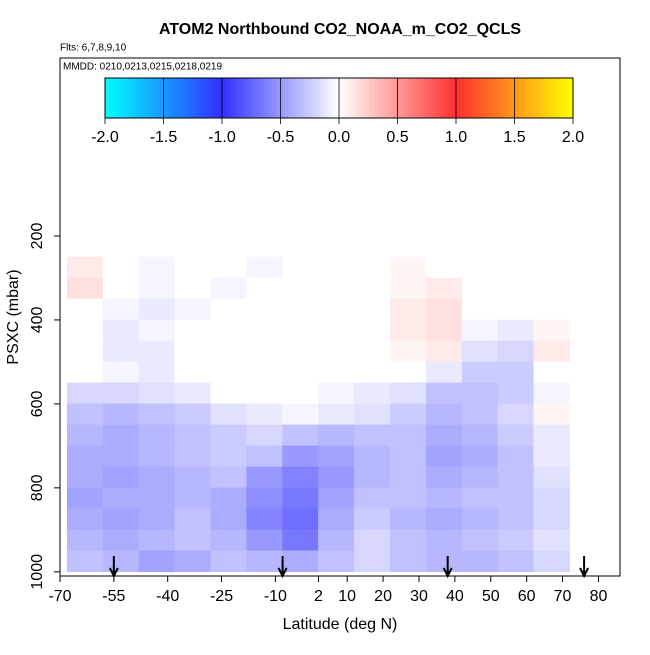 Image resolution: width=650 pixels, height=655 pixels. What do you see at coordinates (37, 236) in the screenshot?
I see `y-tick-label: 200` at bounding box center [37, 236].